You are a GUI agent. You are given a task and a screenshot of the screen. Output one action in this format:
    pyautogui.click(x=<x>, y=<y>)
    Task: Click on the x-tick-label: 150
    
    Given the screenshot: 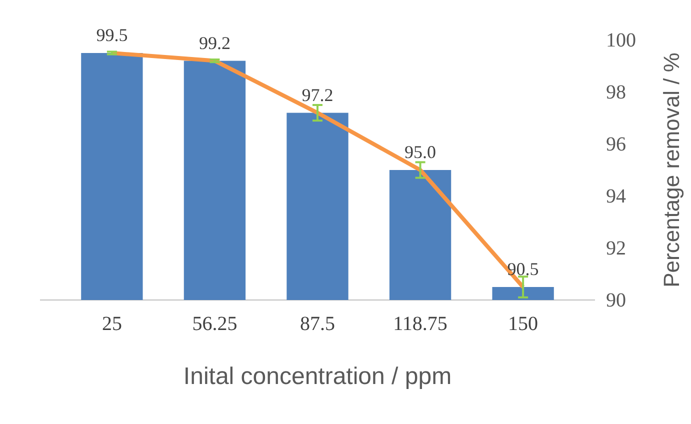 What is the action you would take?
    pyautogui.click(x=523, y=324)
    